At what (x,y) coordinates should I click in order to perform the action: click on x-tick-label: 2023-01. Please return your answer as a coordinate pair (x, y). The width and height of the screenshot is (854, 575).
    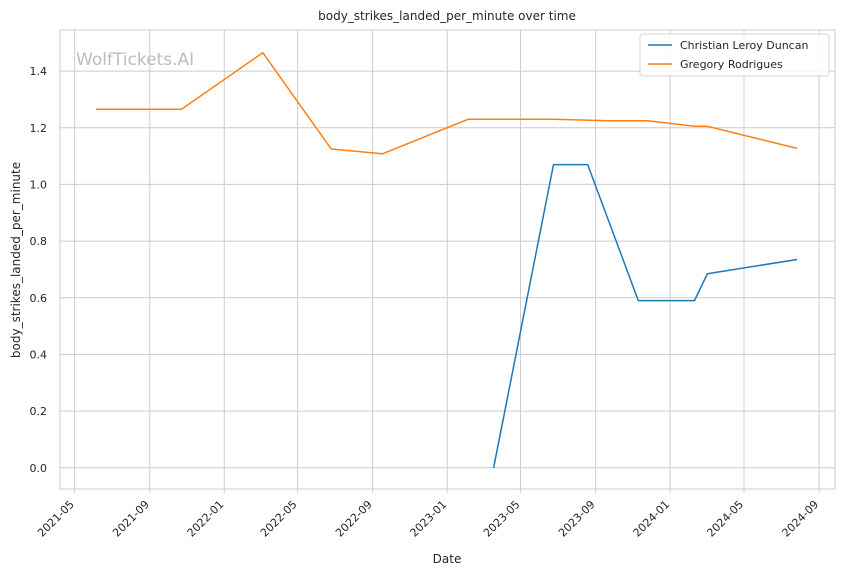
    Looking at the image, I should click on (429, 519).